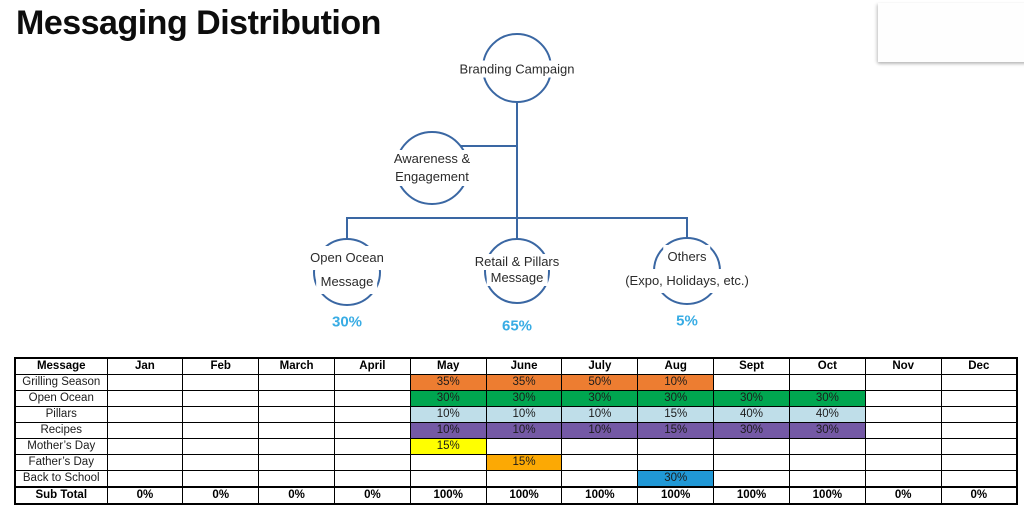 The height and width of the screenshot is (520, 1024). Describe the element at coordinates (517, 326) in the screenshot. I see `retail-pillars-percentage: 65%` at that location.